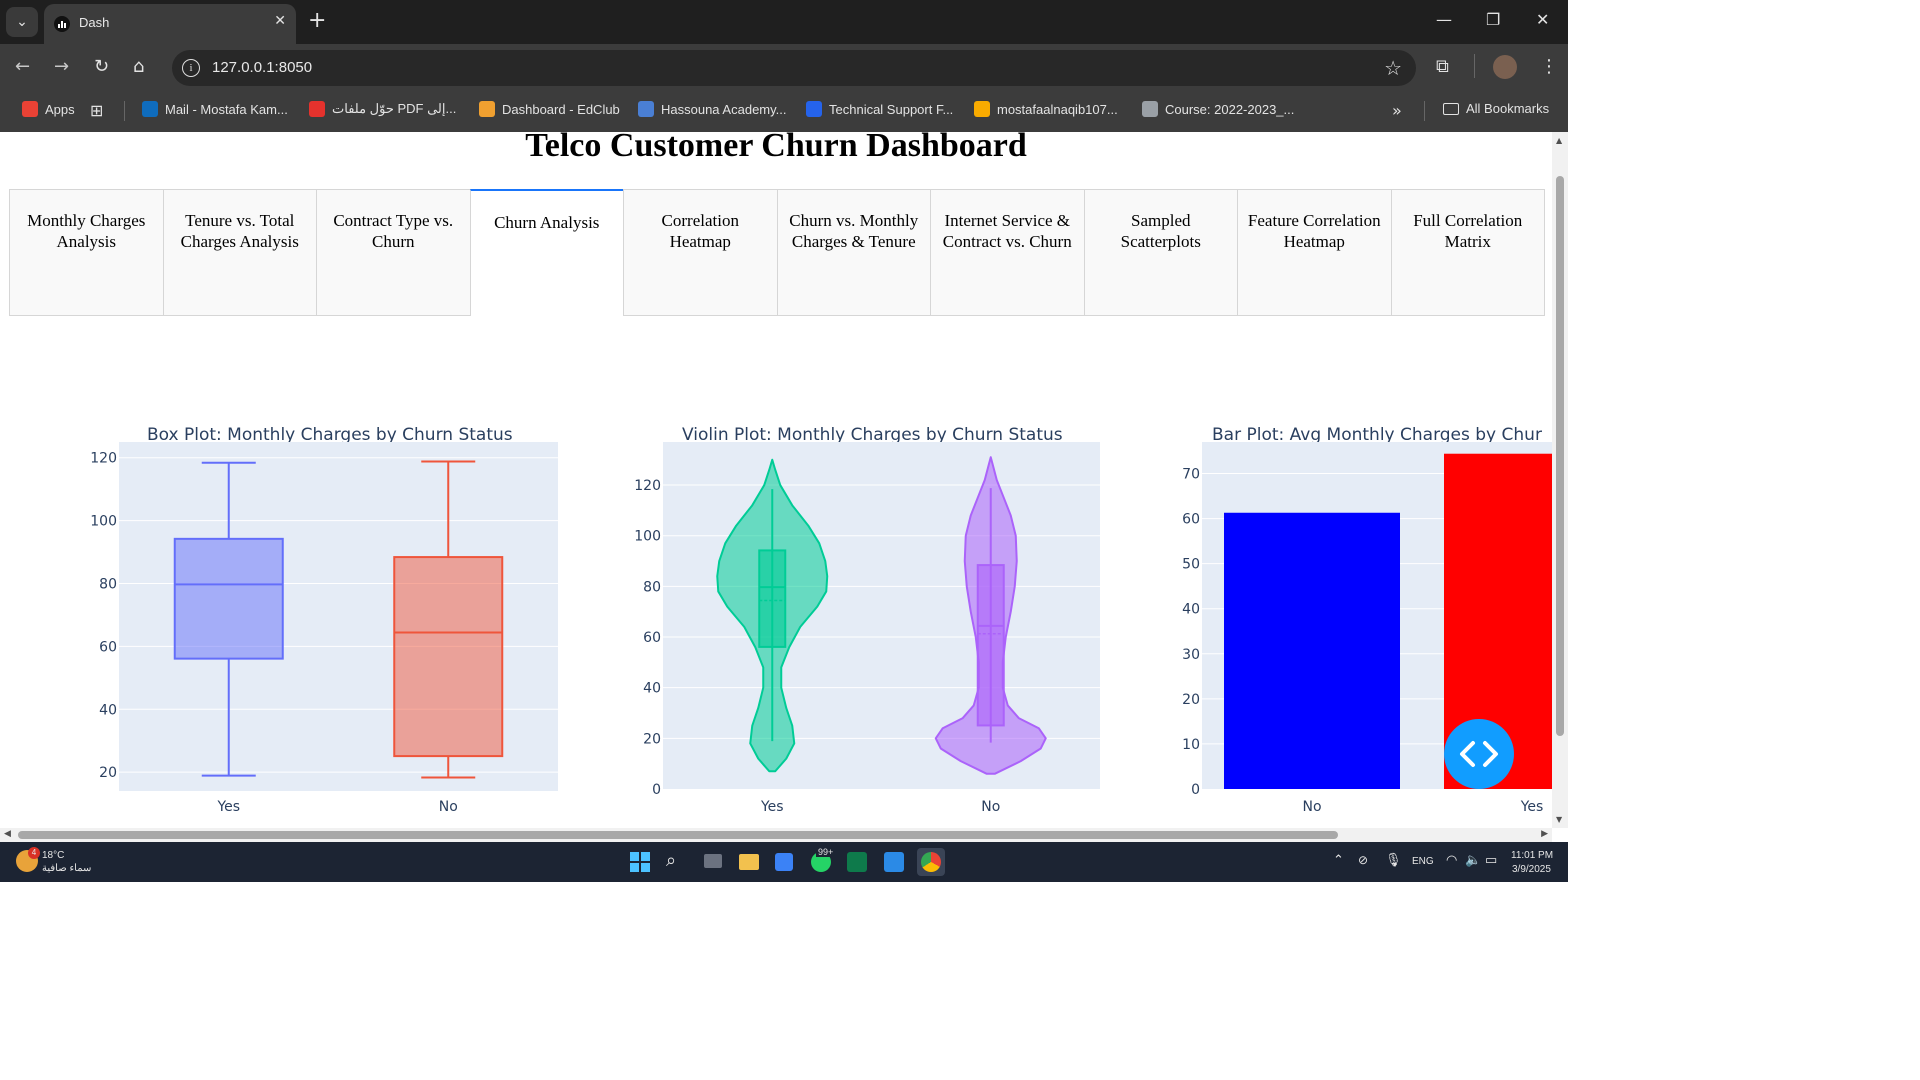 The height and width of the screenshot is (1080, 1920). What do you see at coordinates (1007, 252) in the screenshot?
I see `tab-internet-service-contract-vs-churn: Internet Service & Contract vs. Churn` at bounding box center [1007, 252].